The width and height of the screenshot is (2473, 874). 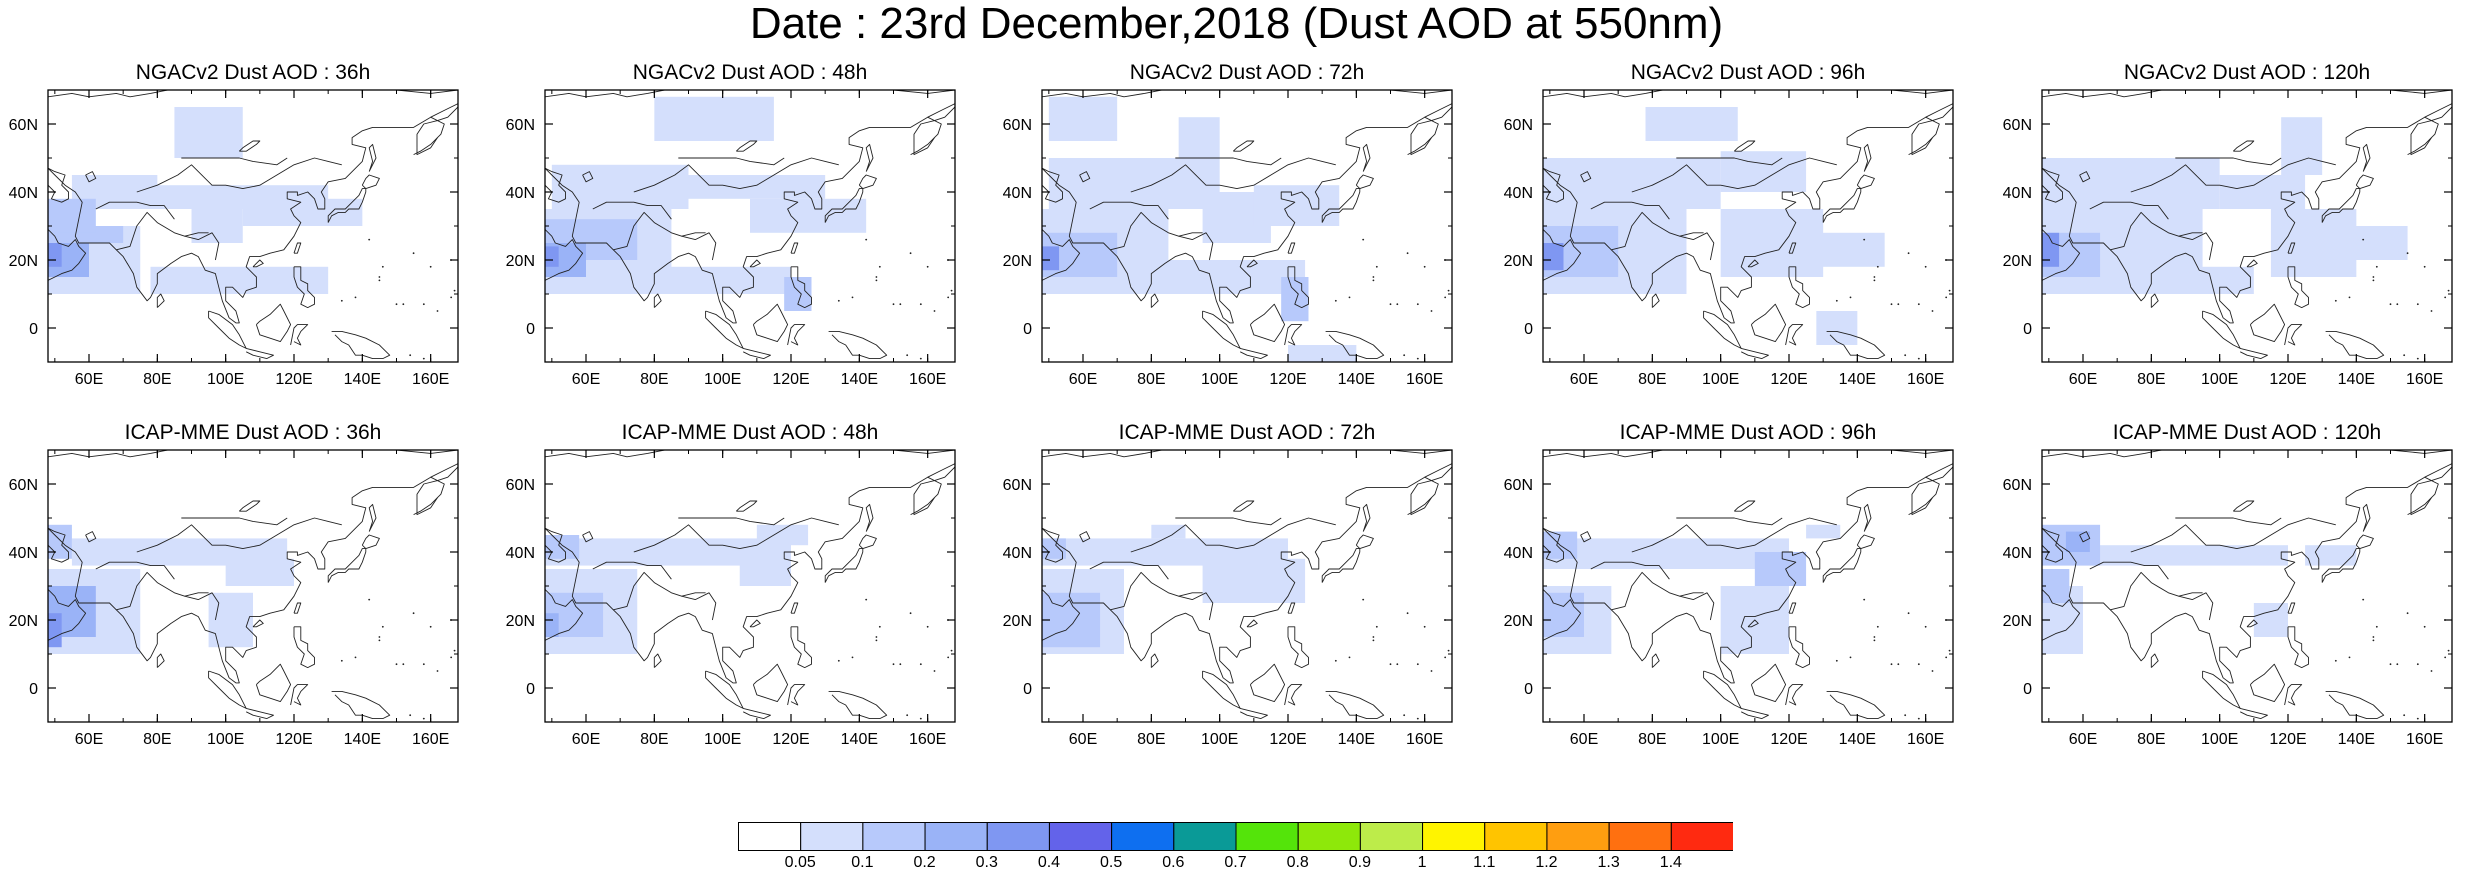 What do you see at coordinates (2228, 598) in the screenshot?
I see `map-plot: 60E 80E 100E 120E 140E 160E 60N 40N 20N 0` at bounding box center [2228, 598].